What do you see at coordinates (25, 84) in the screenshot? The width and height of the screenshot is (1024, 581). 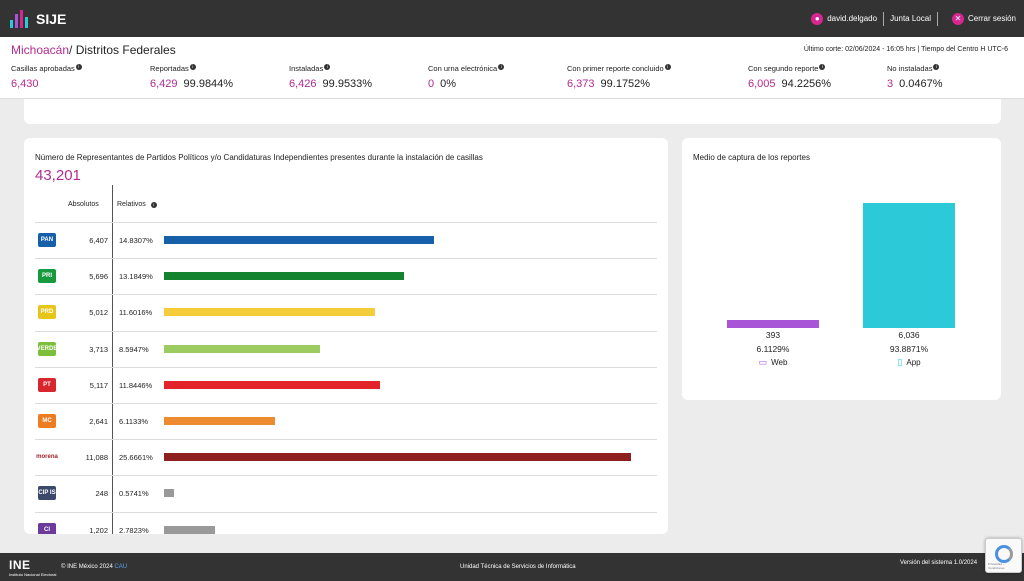 I see `stat-value: 6,430` at bounding box center [25, 84].